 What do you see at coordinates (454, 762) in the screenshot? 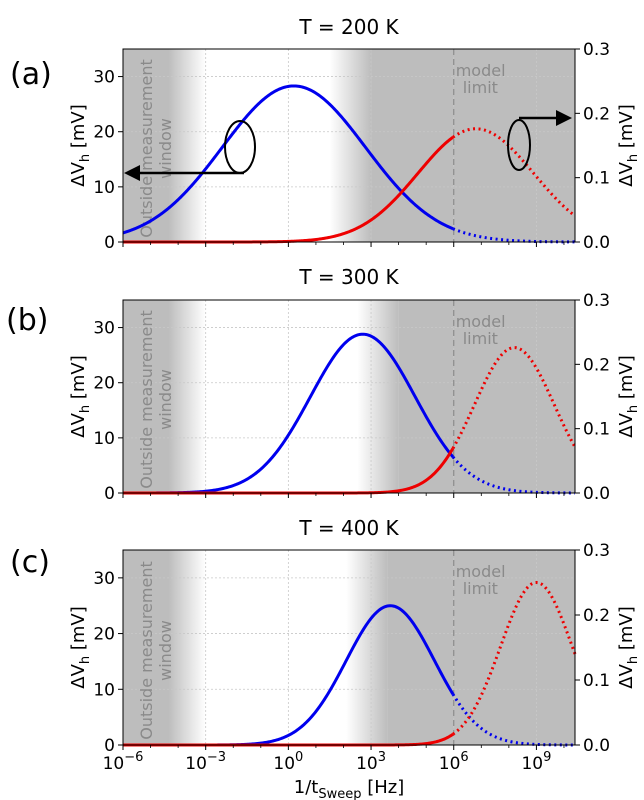
I see `x-tick-label: 10⁶` at bounding box center [454, 762].